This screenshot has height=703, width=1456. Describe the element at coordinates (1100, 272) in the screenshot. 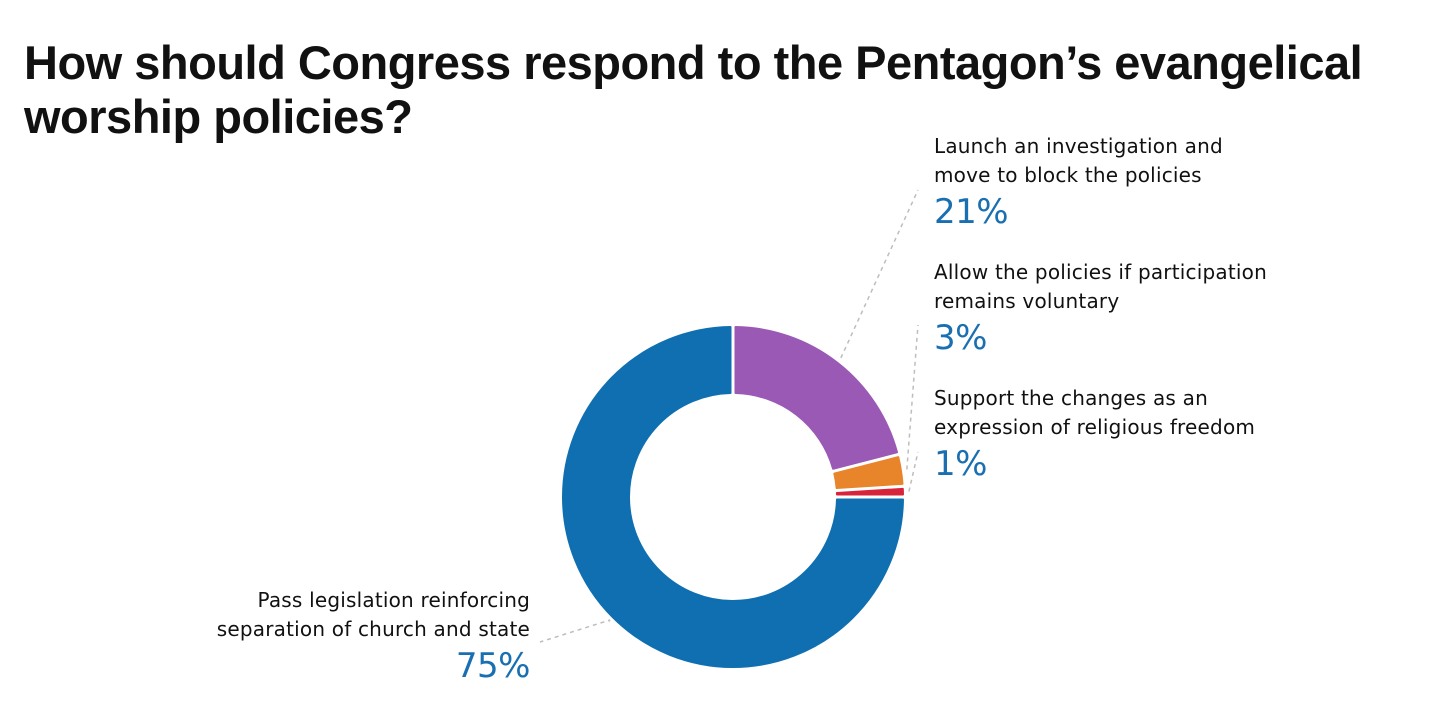

I see `slice-name-line: Allow the policies if participation` at that location.